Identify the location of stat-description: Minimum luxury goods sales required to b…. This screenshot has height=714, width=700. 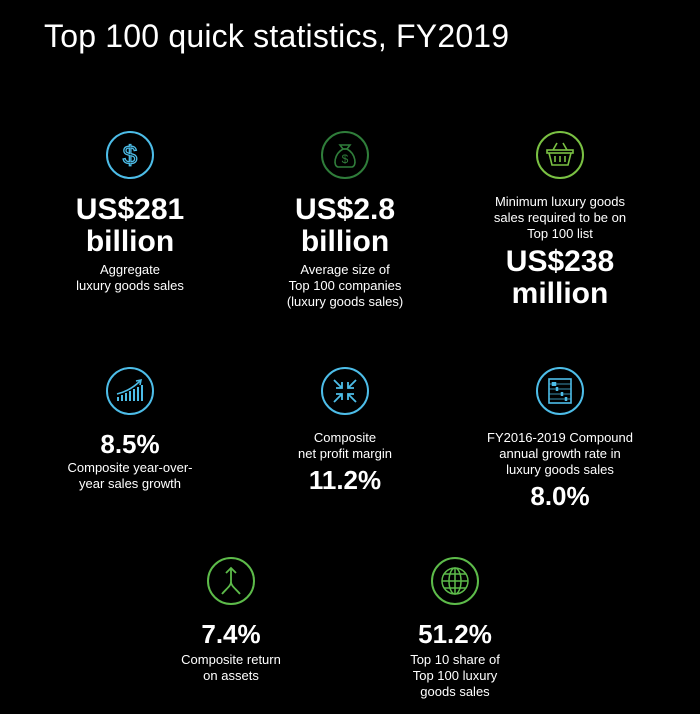
(560, 217).